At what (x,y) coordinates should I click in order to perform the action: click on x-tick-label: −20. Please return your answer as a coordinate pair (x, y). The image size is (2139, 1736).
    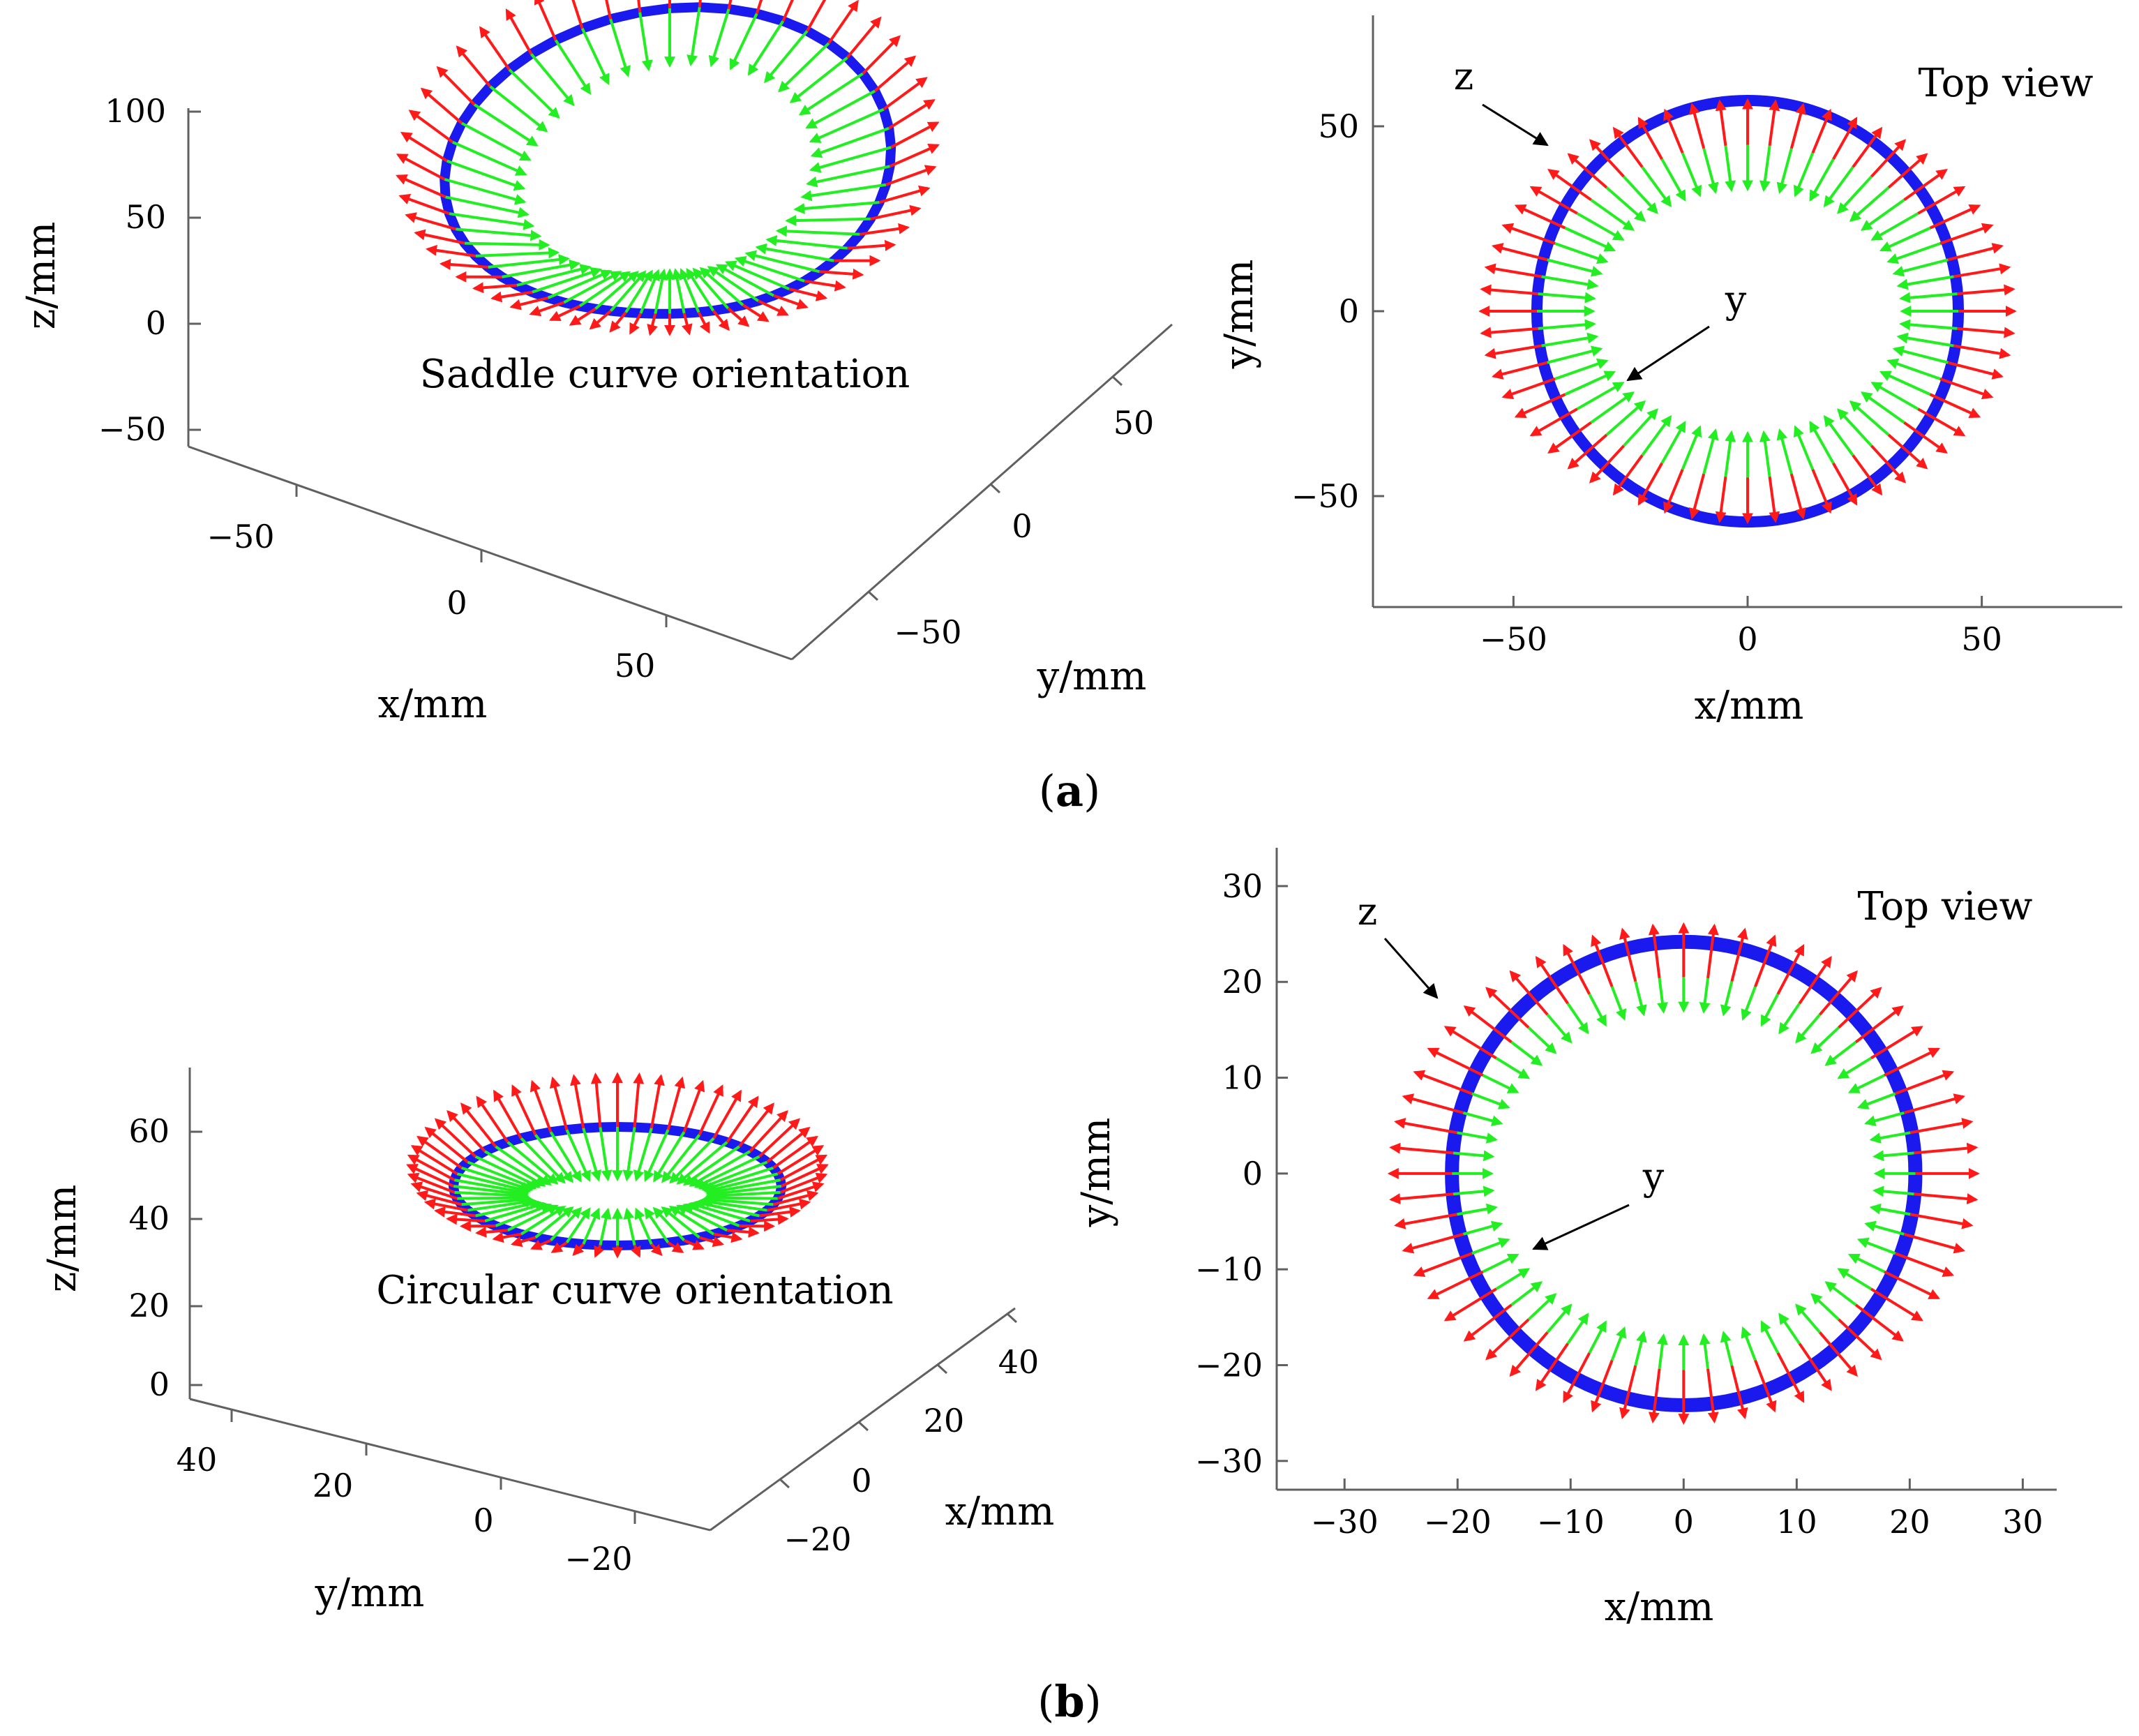
    Looking at the image, I should click on (817, 1539).